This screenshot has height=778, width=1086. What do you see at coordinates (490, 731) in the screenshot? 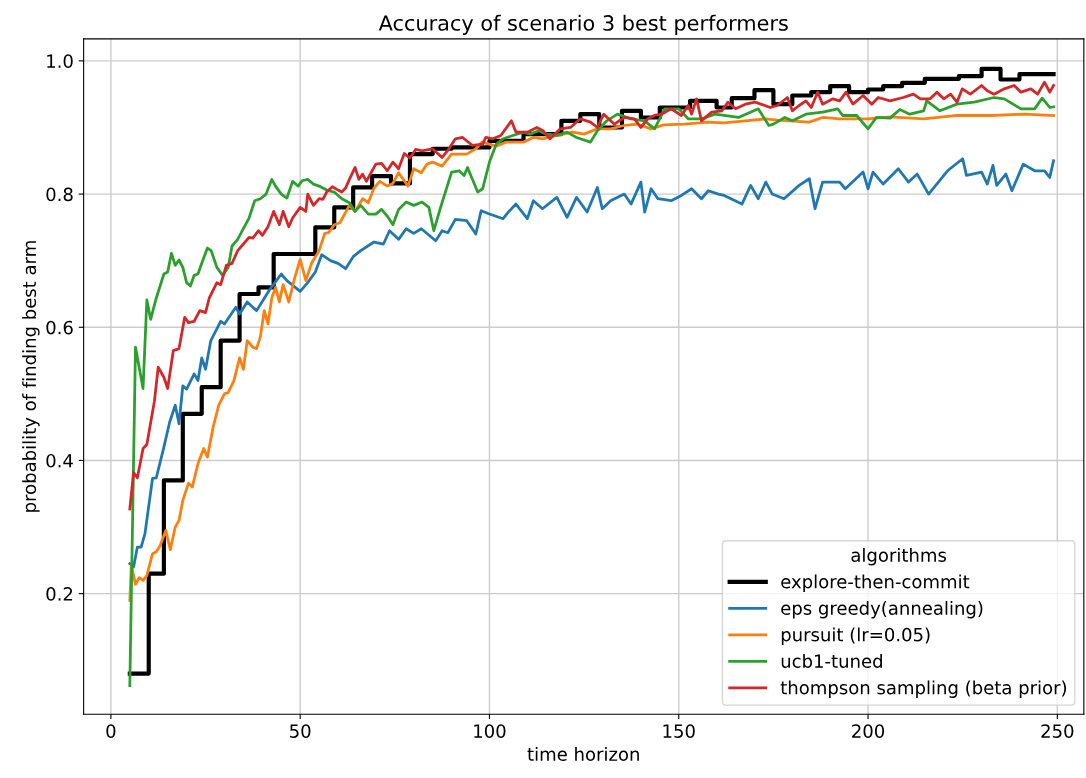
I see `x-tick-label: 100` at bounding box center [490, 731].